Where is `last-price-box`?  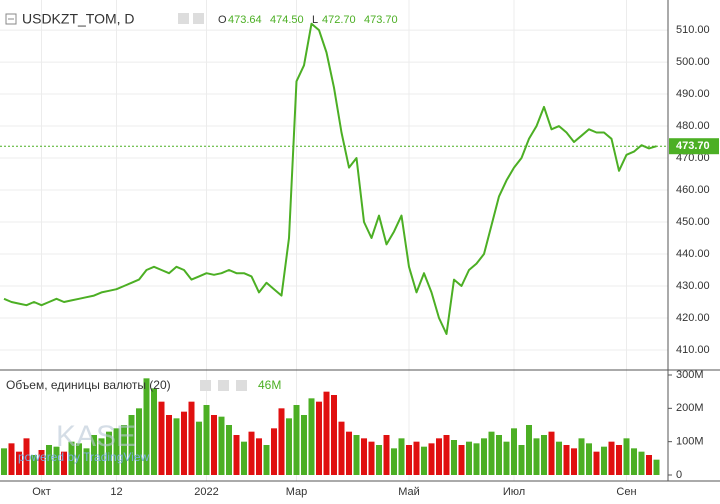 last-price-box is located at coordinates (694, 146).